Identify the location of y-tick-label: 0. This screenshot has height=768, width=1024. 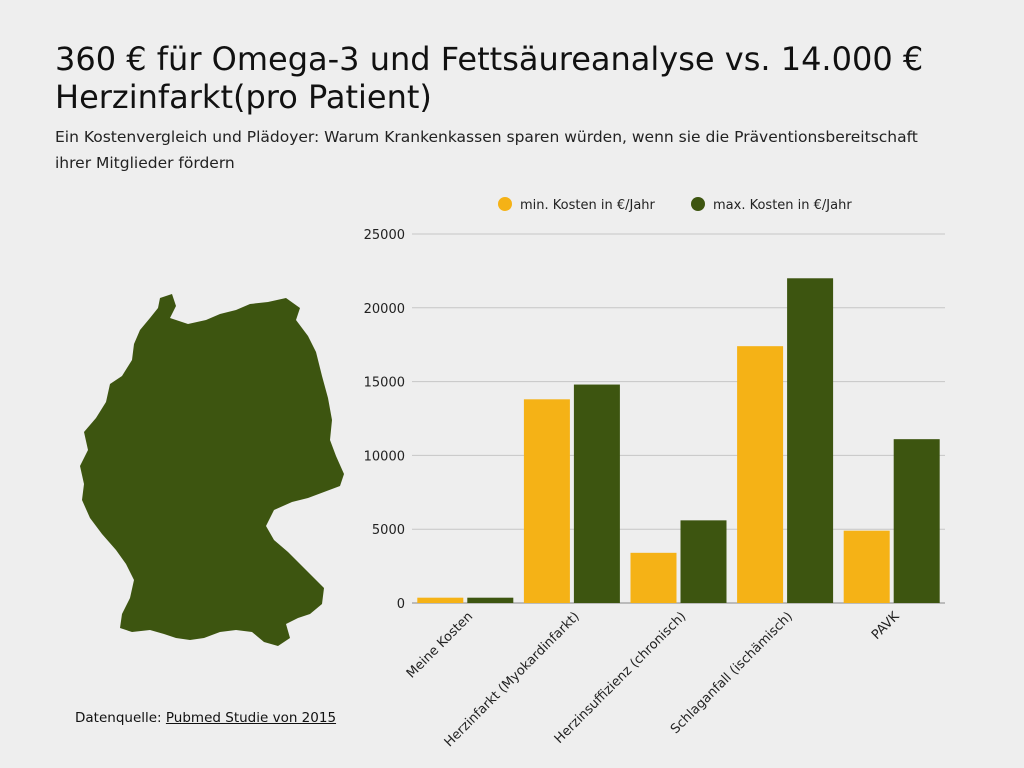
(401, 604).